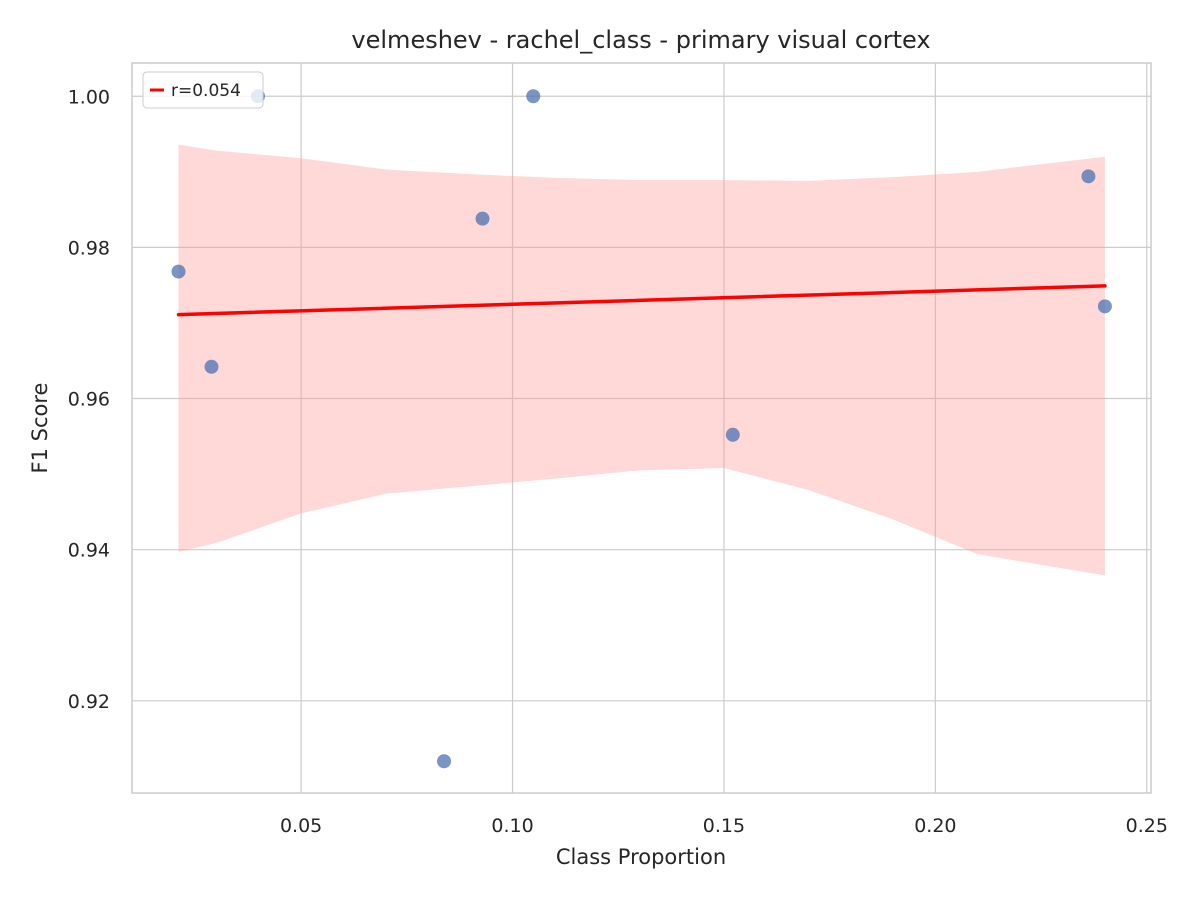 The height and width of the screenshot is (900, 1200). What do you see at coordinates (724, 826) in the screenshot?
I see `x-tick-label: 0.15` at bounding box center [724, 826].